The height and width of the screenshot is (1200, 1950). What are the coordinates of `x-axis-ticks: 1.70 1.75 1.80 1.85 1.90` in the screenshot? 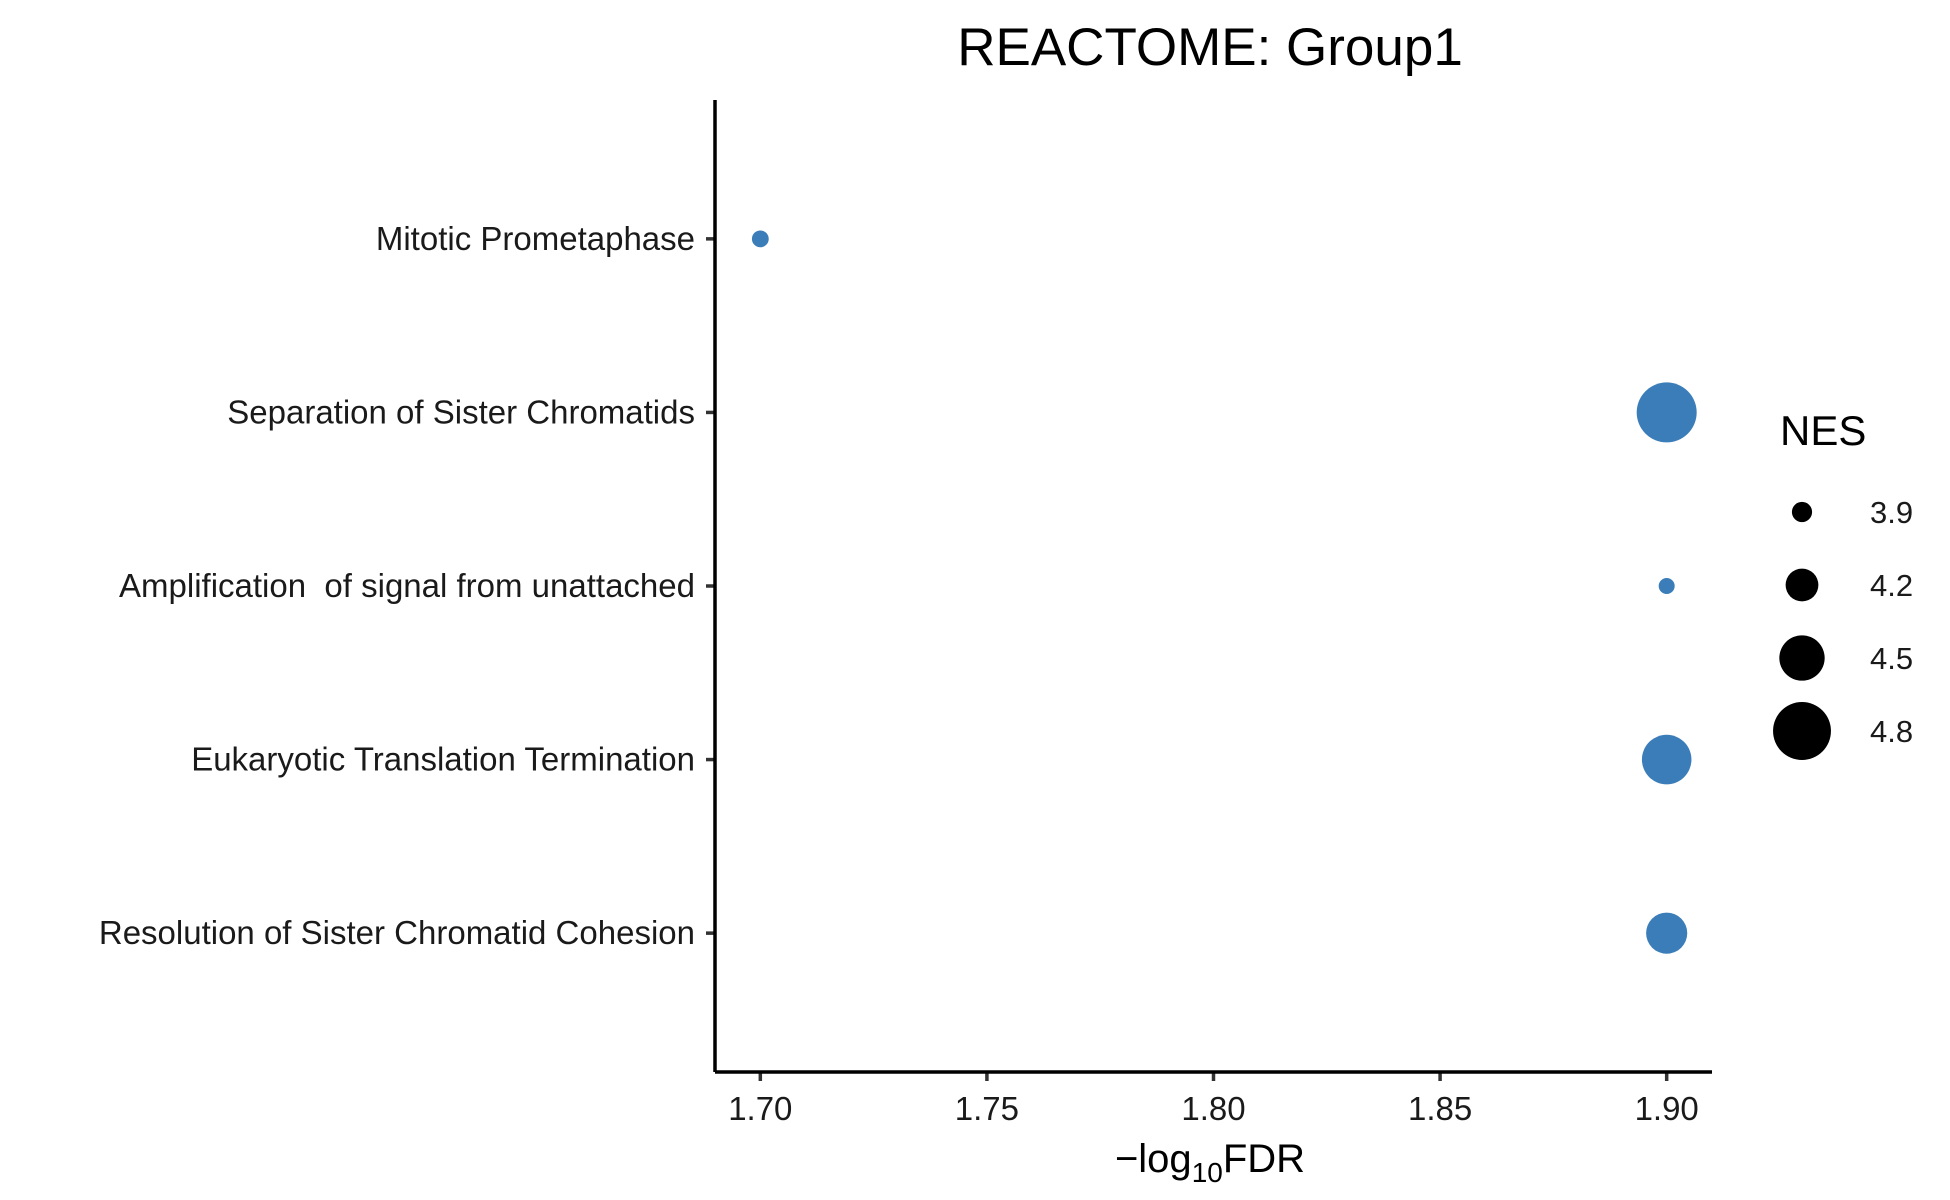 It's located at (1213, 1099).